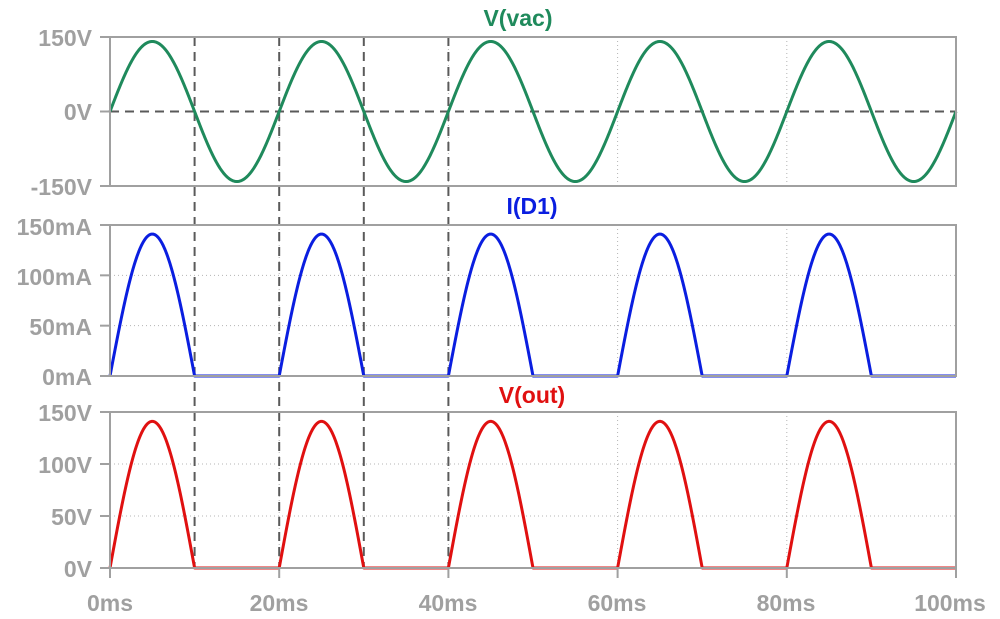 This screenshot has height=619, width=1000. Describe the element at coordinates (617, 603) in the screenshot. I see `x-tick-label: 60ms` at that location.